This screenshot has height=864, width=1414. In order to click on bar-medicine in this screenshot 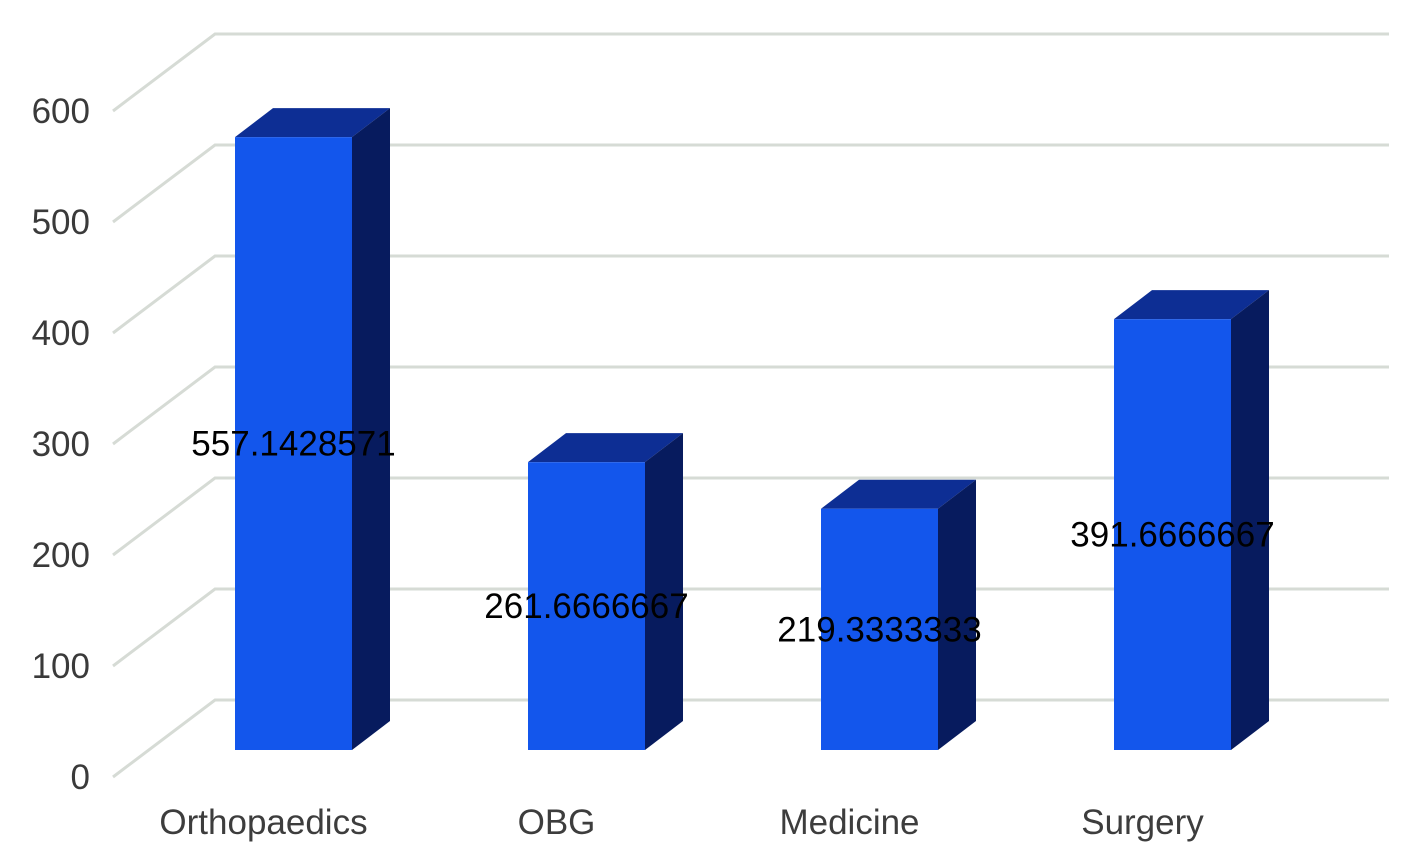, I will do `click(898, 614)`.